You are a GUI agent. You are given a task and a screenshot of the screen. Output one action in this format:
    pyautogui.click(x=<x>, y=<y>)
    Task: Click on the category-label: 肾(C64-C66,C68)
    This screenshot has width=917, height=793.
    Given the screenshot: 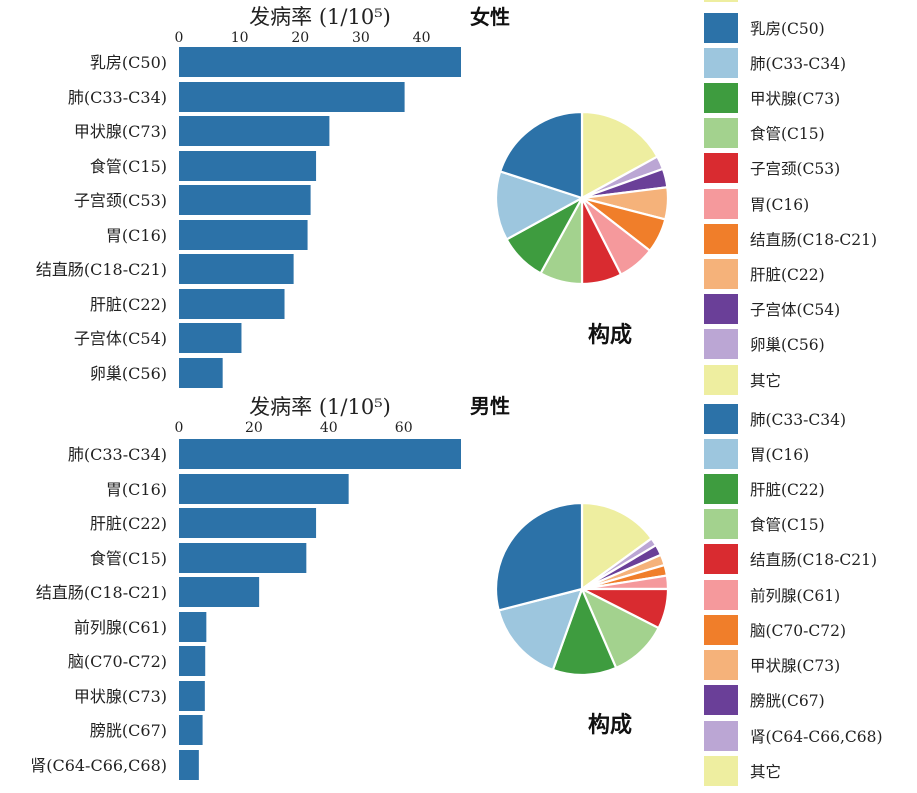 What is the action you would take?
    pyautogui.click(x=98, y=765)
    